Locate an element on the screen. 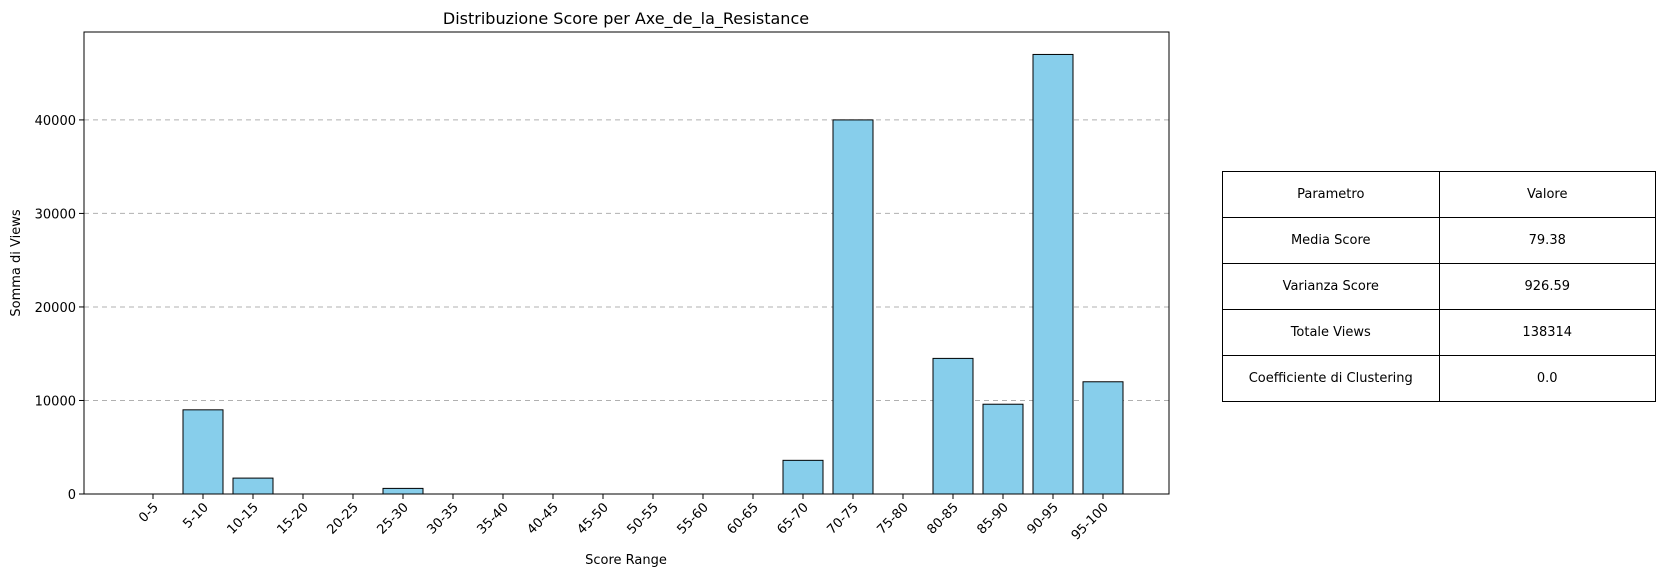  y-axis: 0 10000 20000 30000 40000 is located at coordinates (59, 308).